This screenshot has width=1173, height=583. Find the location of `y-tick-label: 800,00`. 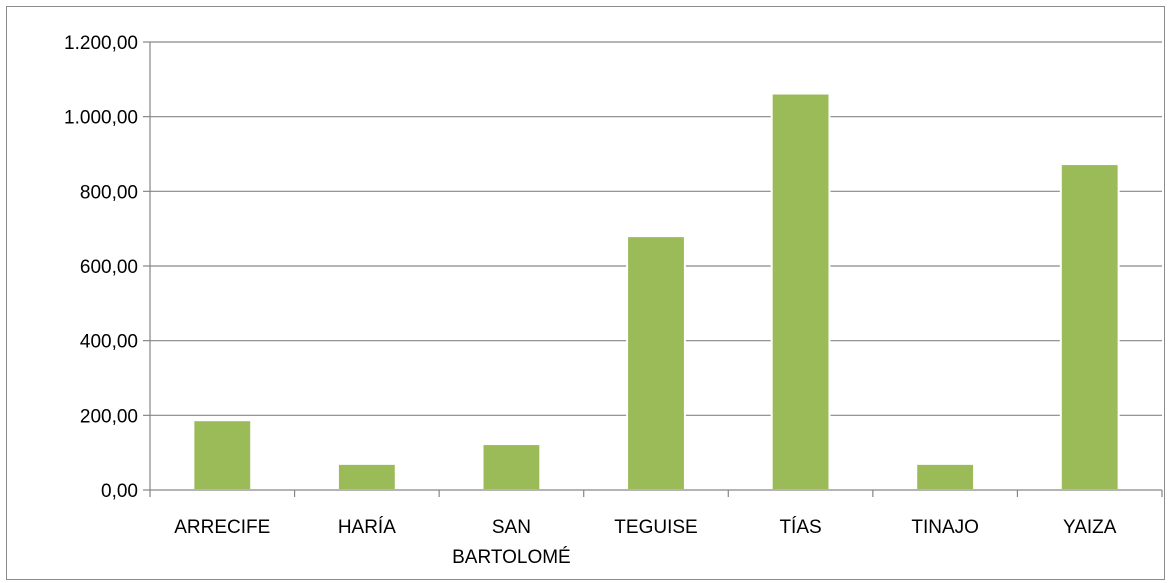

y-tick-label: 800,00 is located at coordinates (109, 192).